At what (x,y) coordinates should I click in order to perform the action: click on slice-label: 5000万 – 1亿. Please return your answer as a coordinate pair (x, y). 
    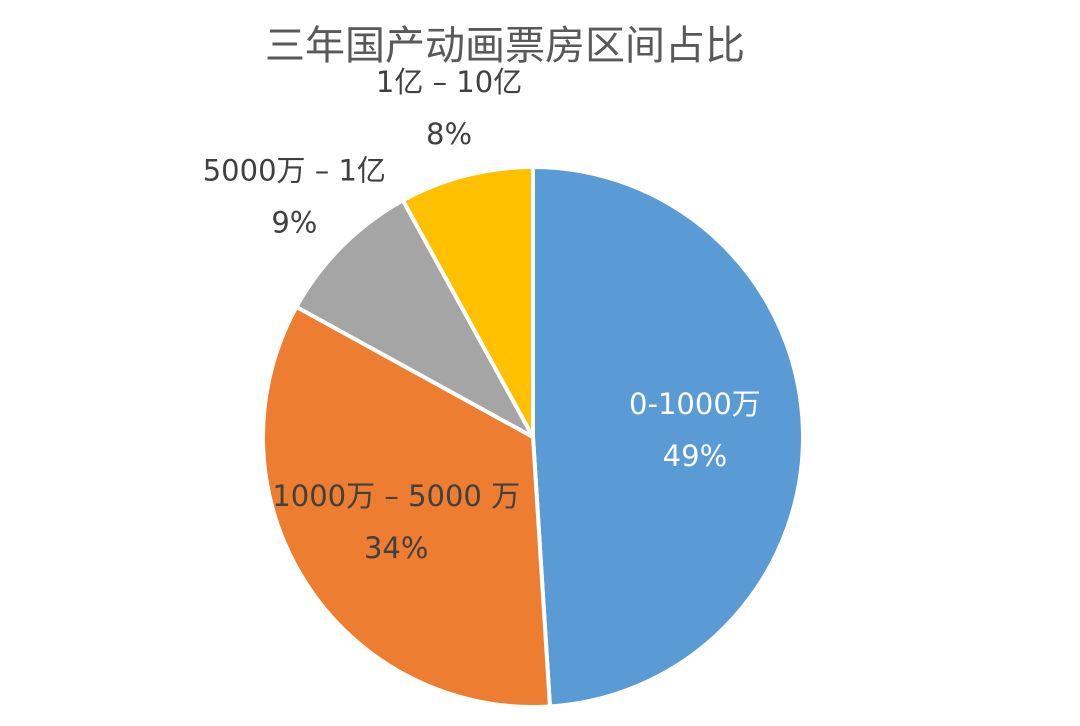
    Looking at the image, I should click on (294, 170).